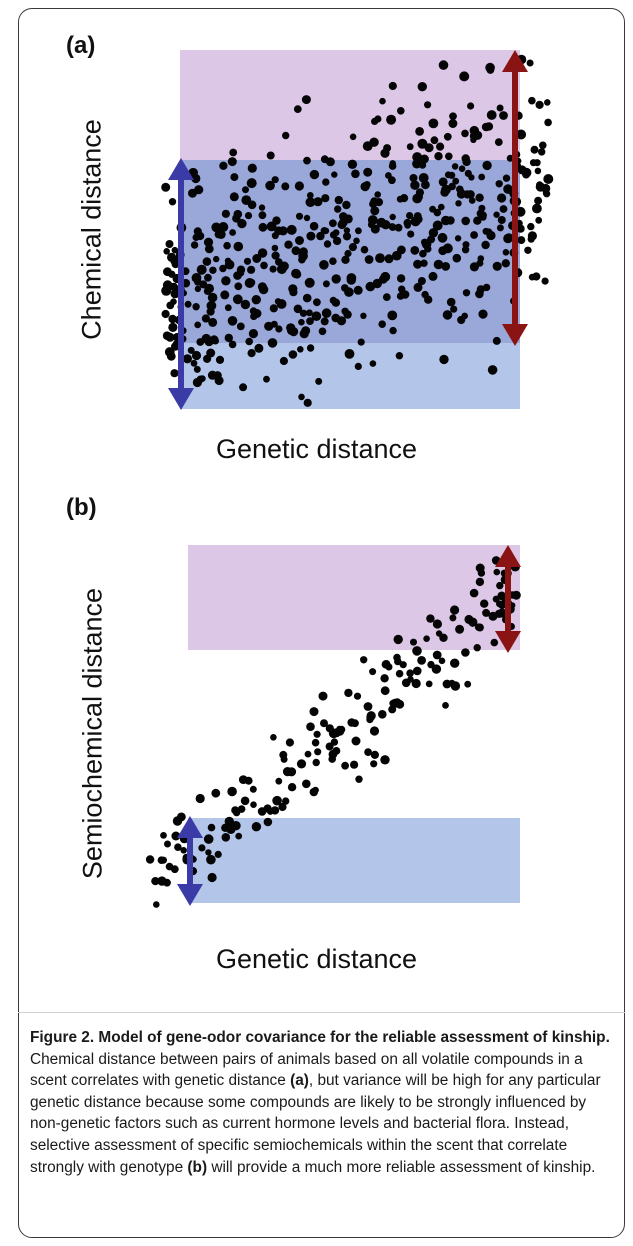 The width and height of the screenshot is (633, 1246). What do you see at coordinates (354, 860) in the screenshot?
I see `blue-band` at bounding box center [354, 860].